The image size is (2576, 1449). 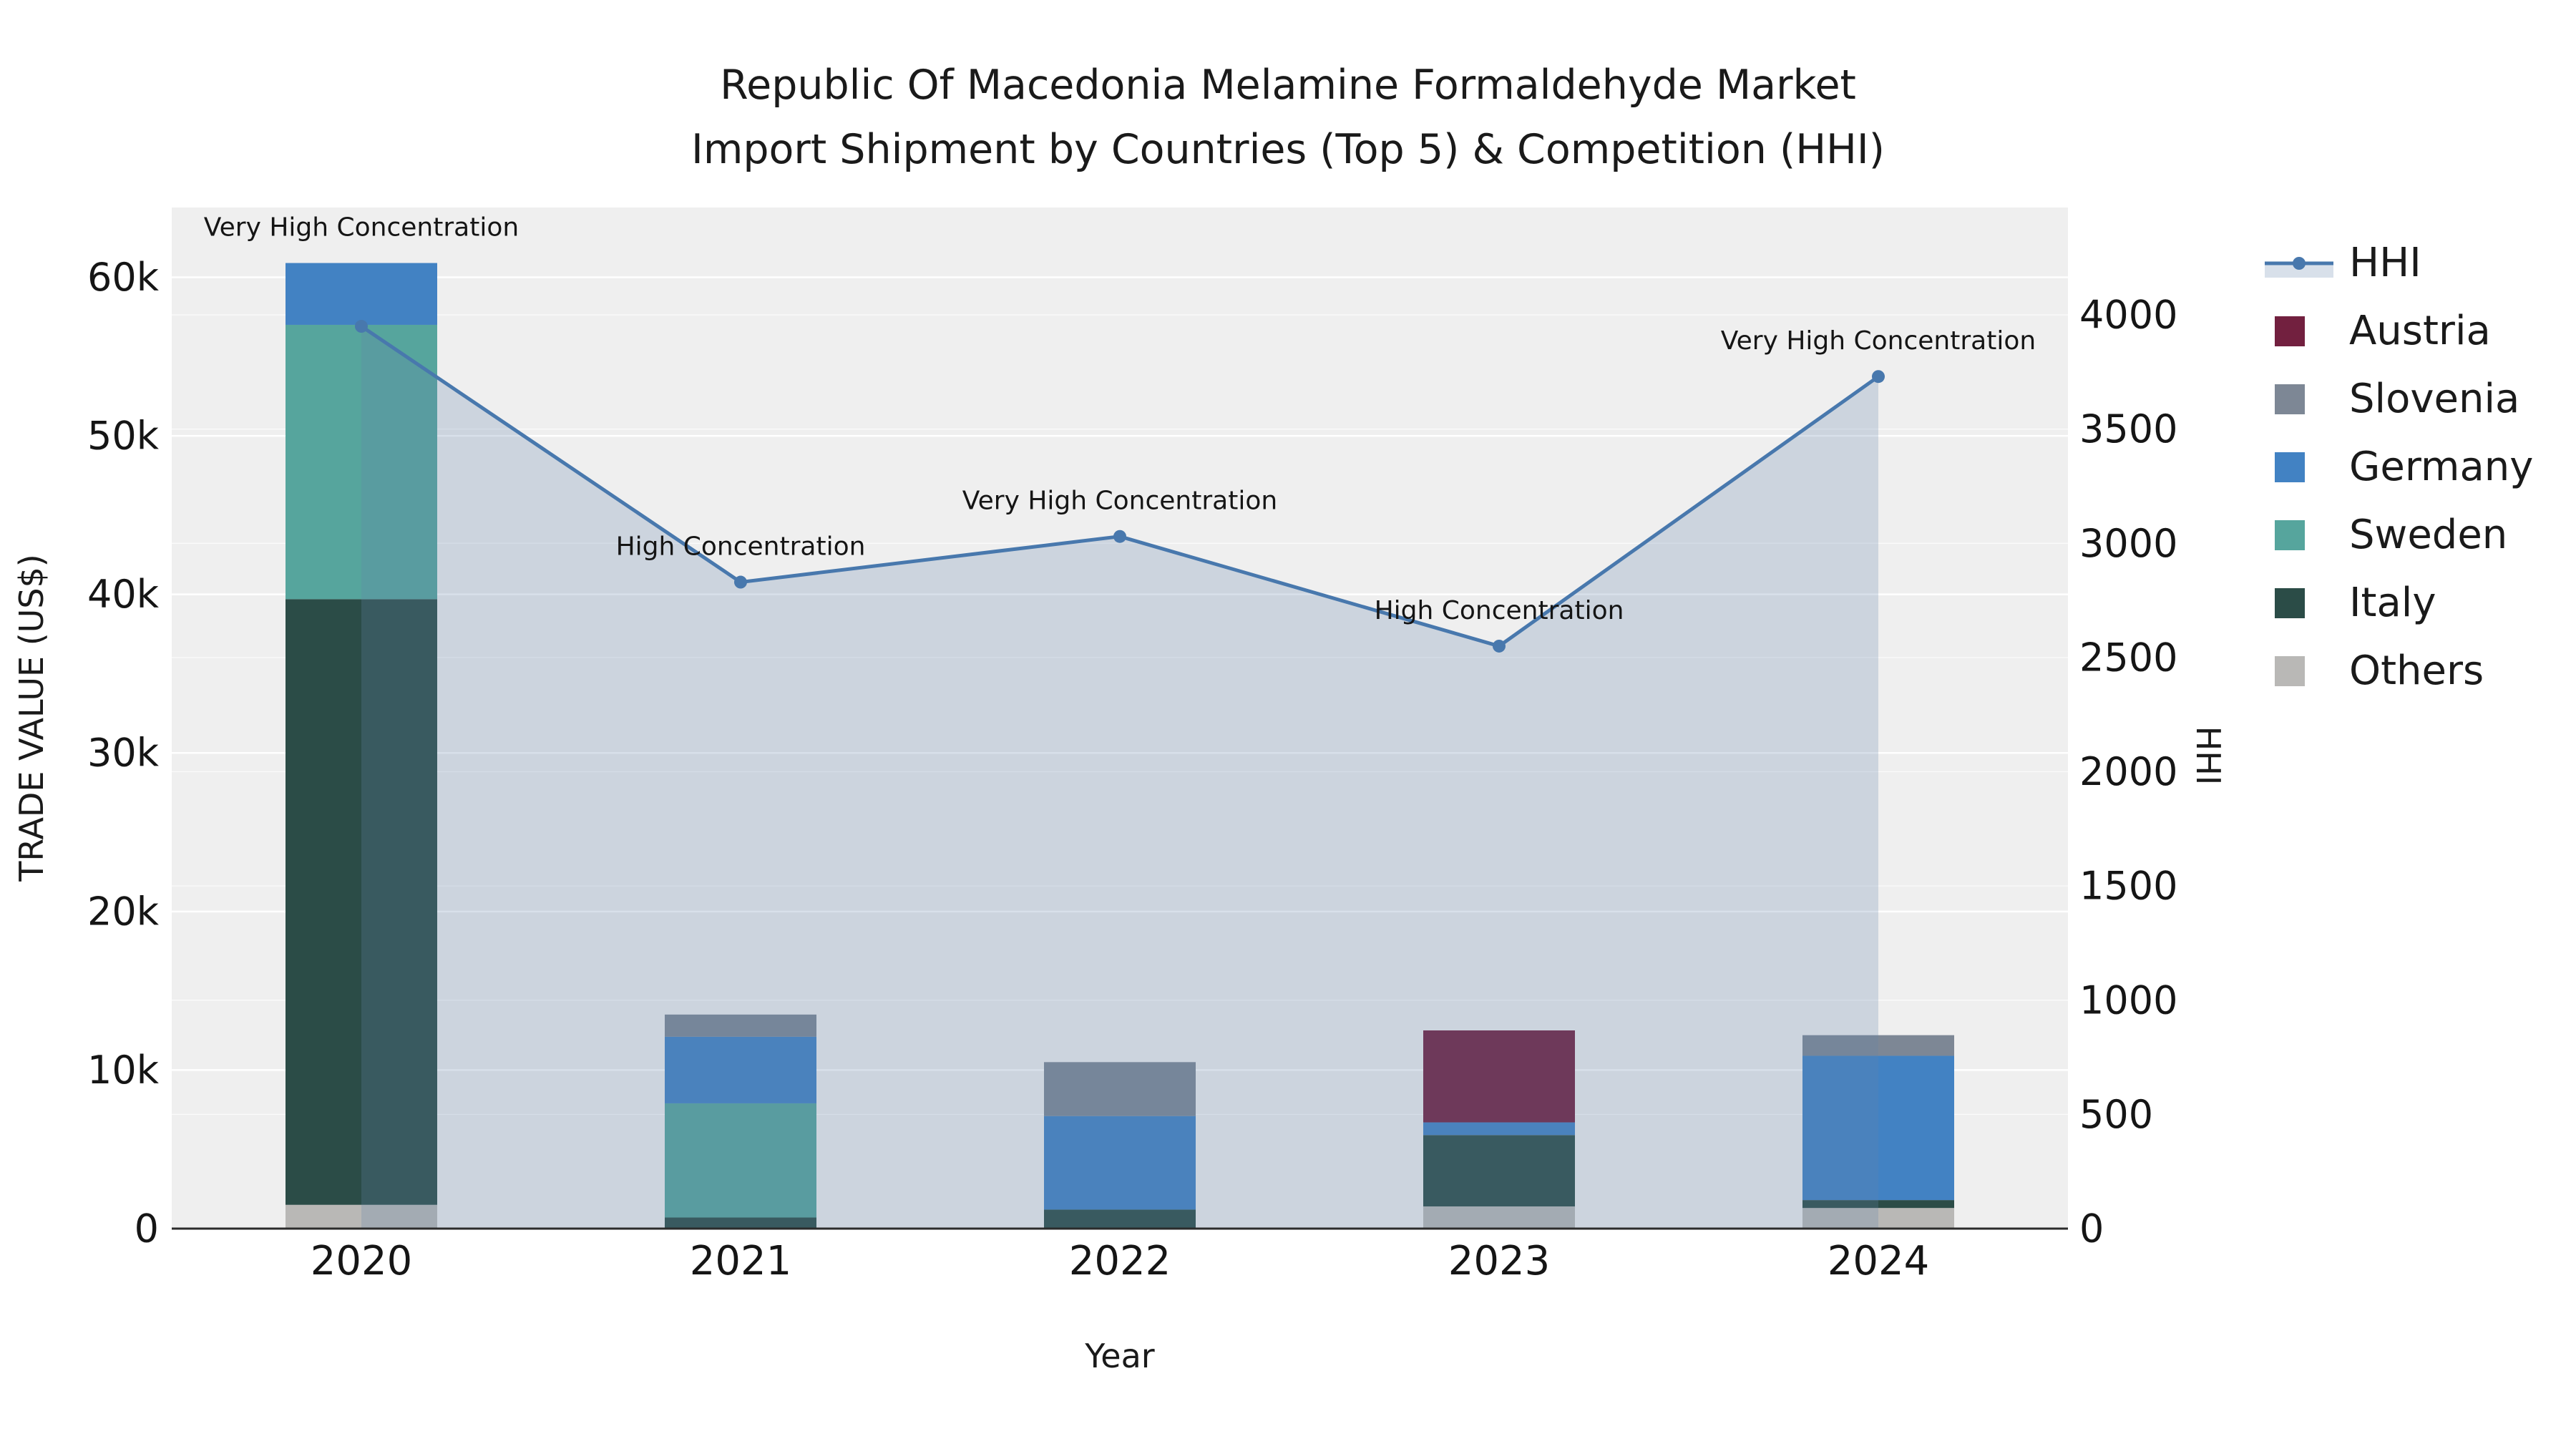 What do you see at coordinates (123, 753) in the screenshot?
I see `y-left-tick: 30k` at bounding box center [123, 753].